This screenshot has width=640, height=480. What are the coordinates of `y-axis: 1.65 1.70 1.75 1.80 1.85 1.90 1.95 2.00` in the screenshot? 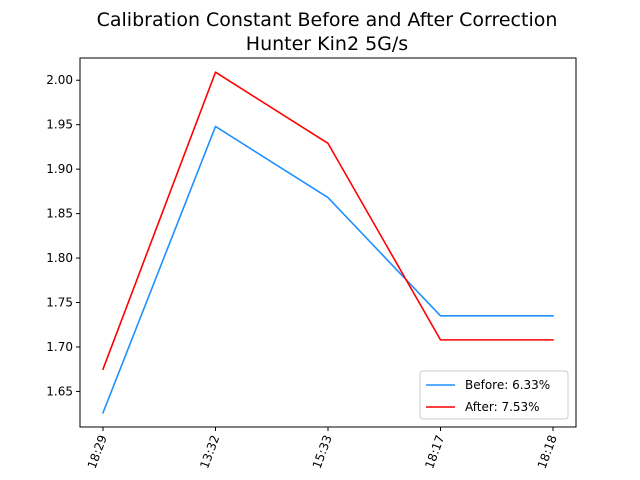 It's located at (63, 235).